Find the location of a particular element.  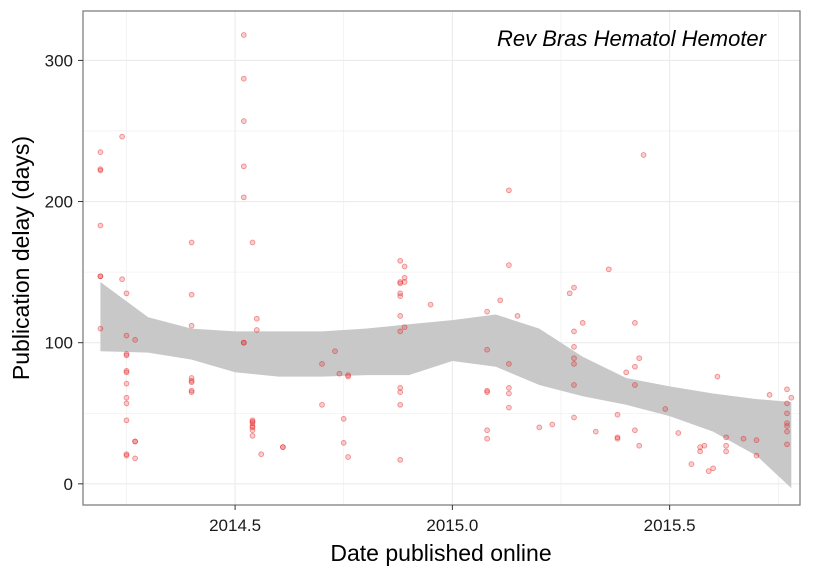

journal-annotation: Rev Bras Hematol Hemoter is located at coordinates (632, 38).